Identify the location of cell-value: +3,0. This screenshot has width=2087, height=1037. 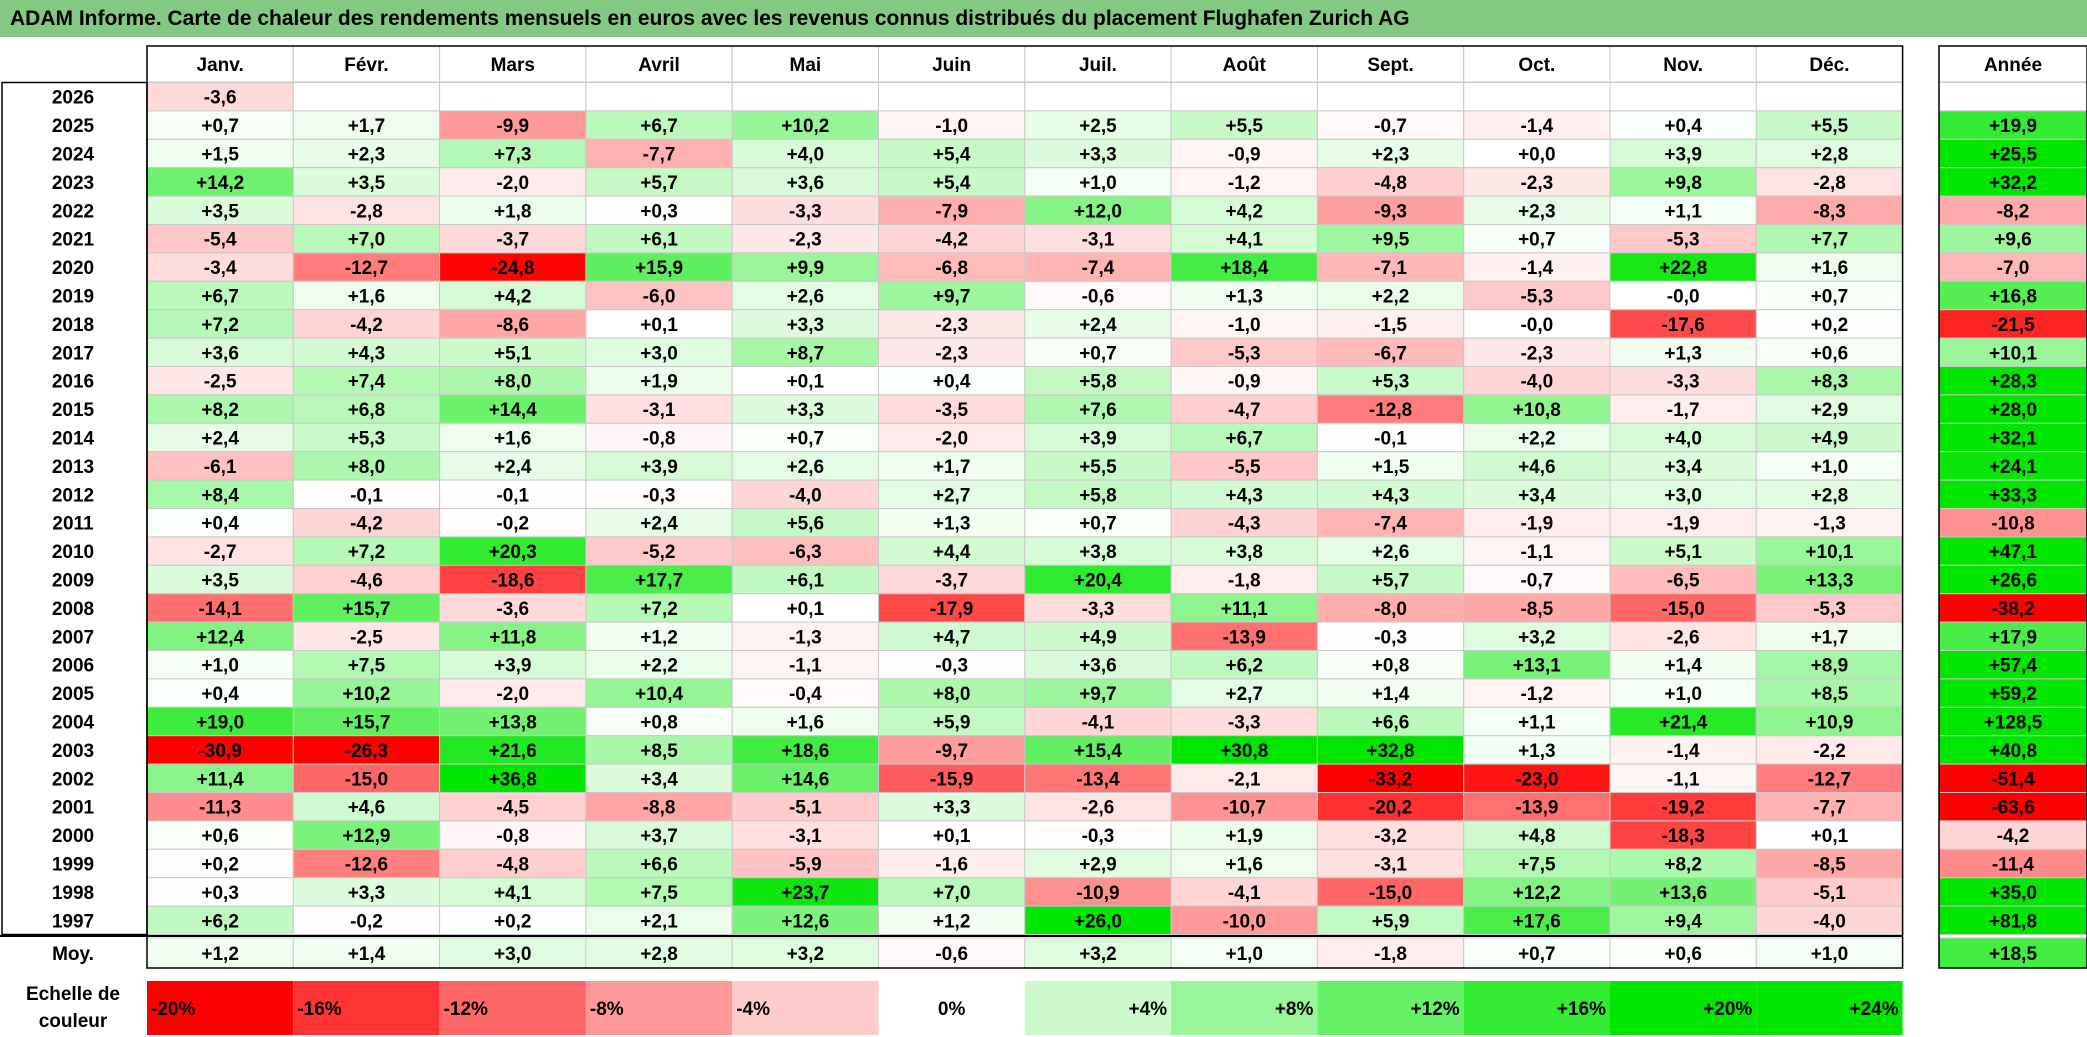
(659, 353).